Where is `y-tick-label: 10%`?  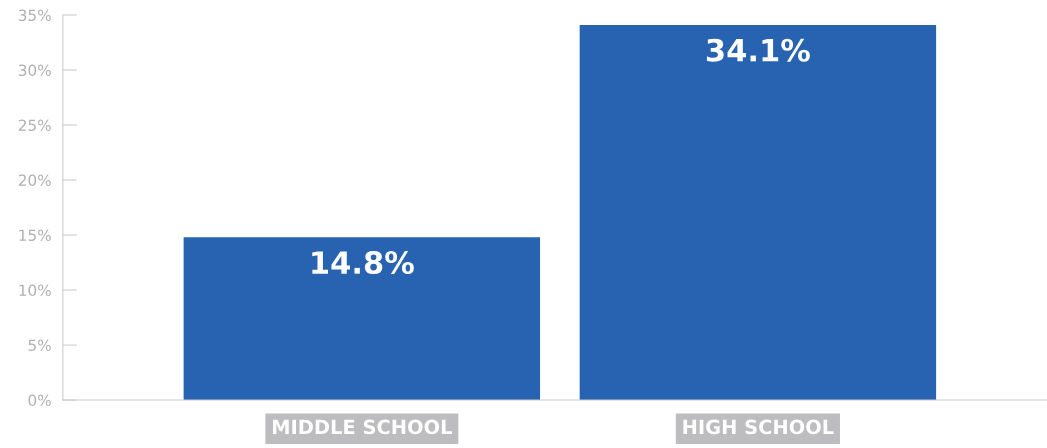 y-tick-label: 10% is located at coordinates (35, 290).